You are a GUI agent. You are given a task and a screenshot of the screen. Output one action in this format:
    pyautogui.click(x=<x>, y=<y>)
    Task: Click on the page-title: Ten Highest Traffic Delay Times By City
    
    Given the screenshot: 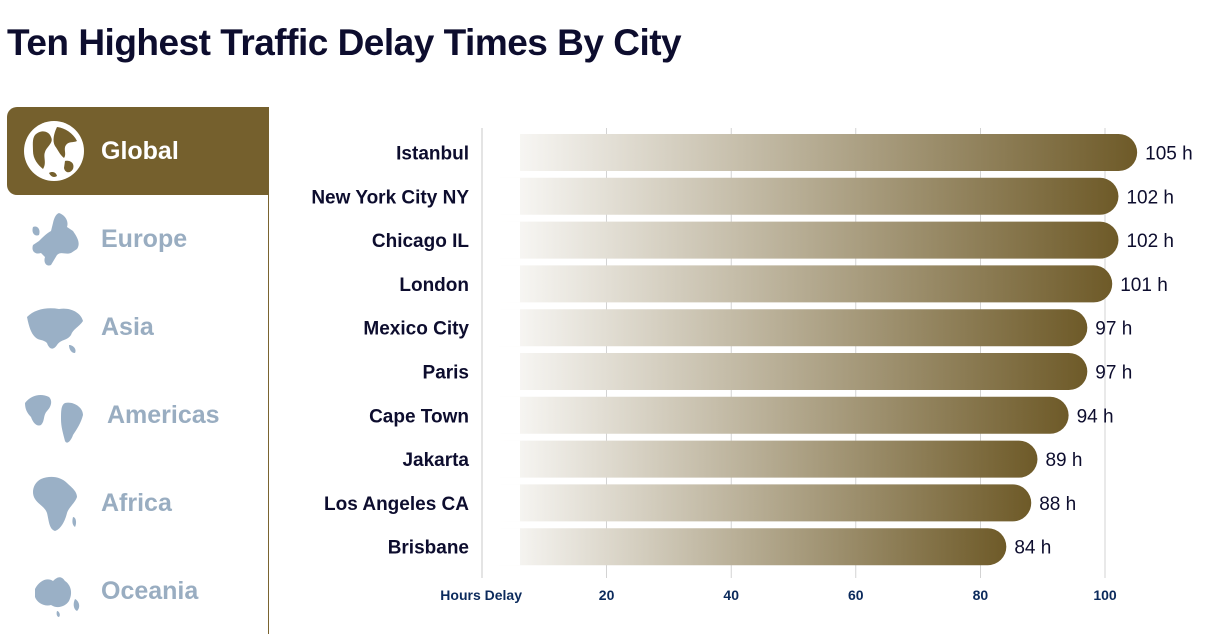 What is the action you would take?
    pyautogui.click(x=344, y=42)
    